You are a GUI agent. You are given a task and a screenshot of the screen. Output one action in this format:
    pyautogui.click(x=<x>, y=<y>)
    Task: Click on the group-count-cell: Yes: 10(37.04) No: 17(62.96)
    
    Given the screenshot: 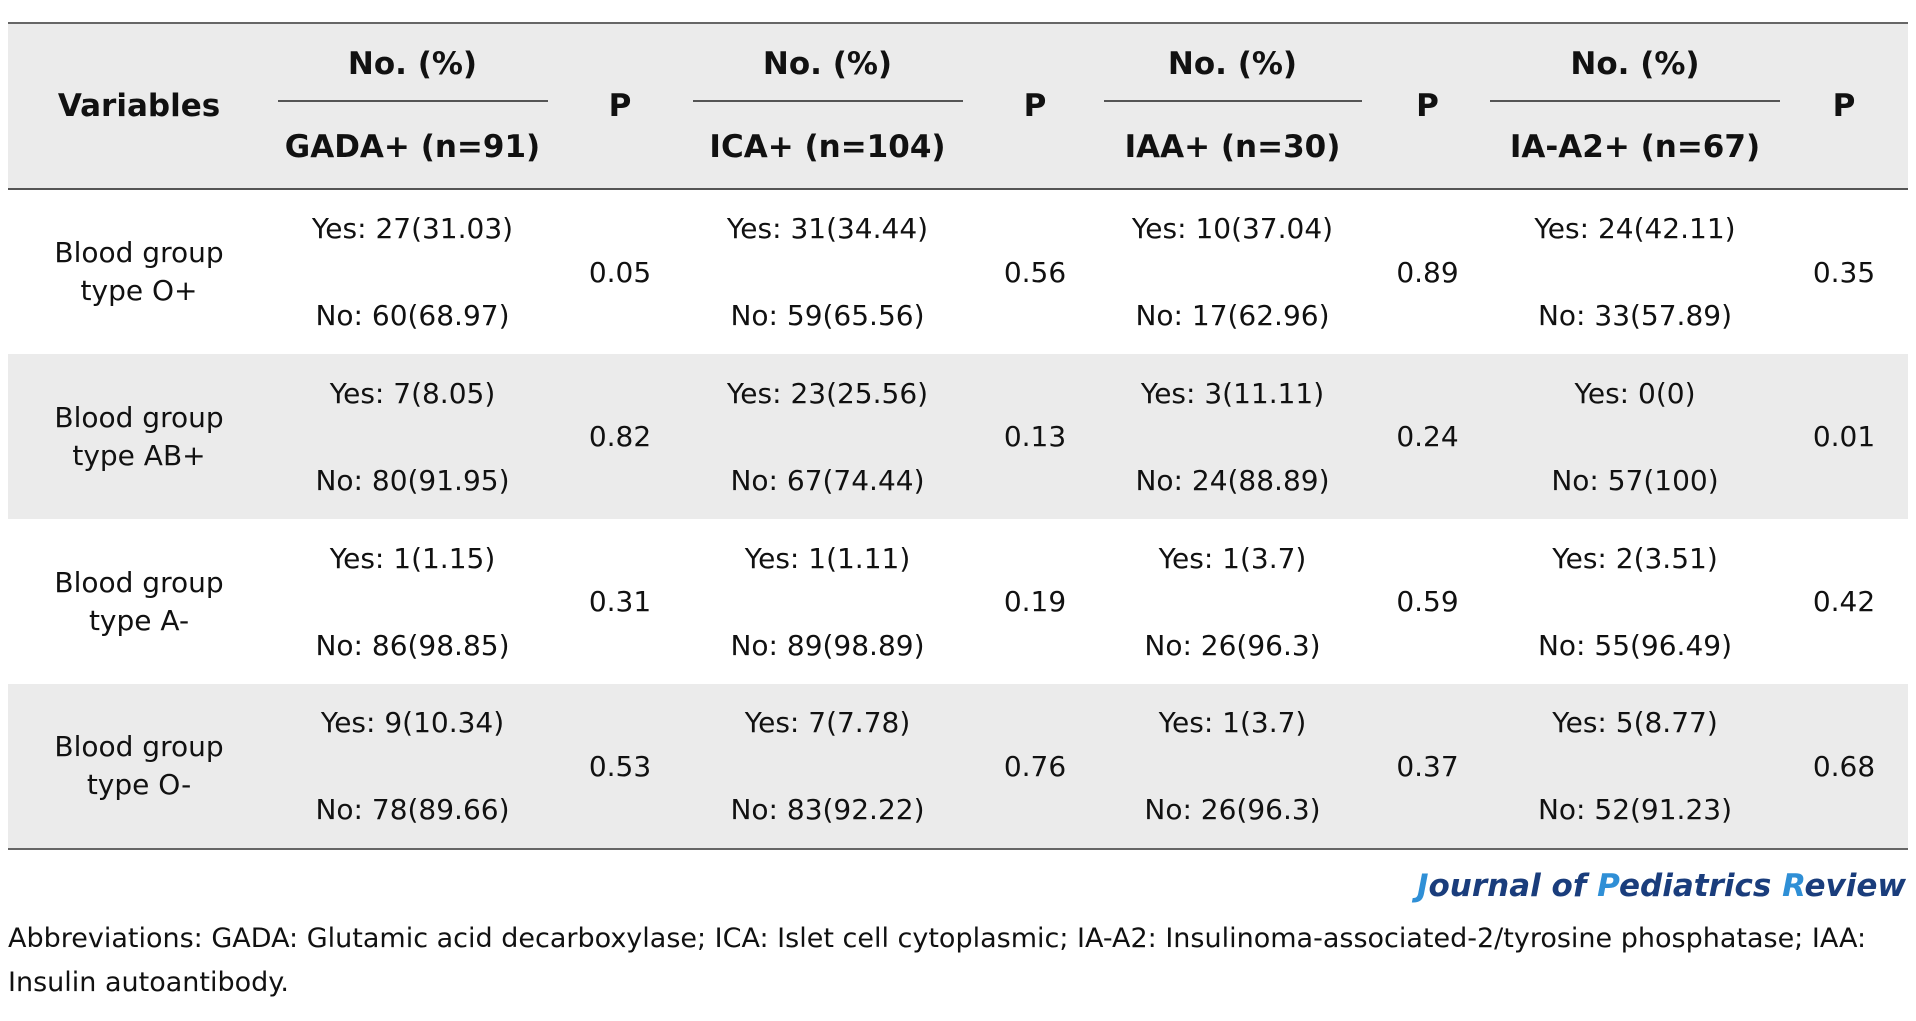 What is the action you would take?
    pyautogui.click(x=1232, y=272)
    